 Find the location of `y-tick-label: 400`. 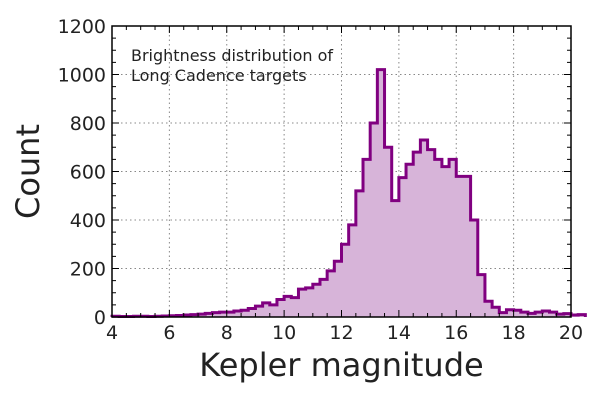

y-tick-label: 400 is located at coordinates (88, 221).